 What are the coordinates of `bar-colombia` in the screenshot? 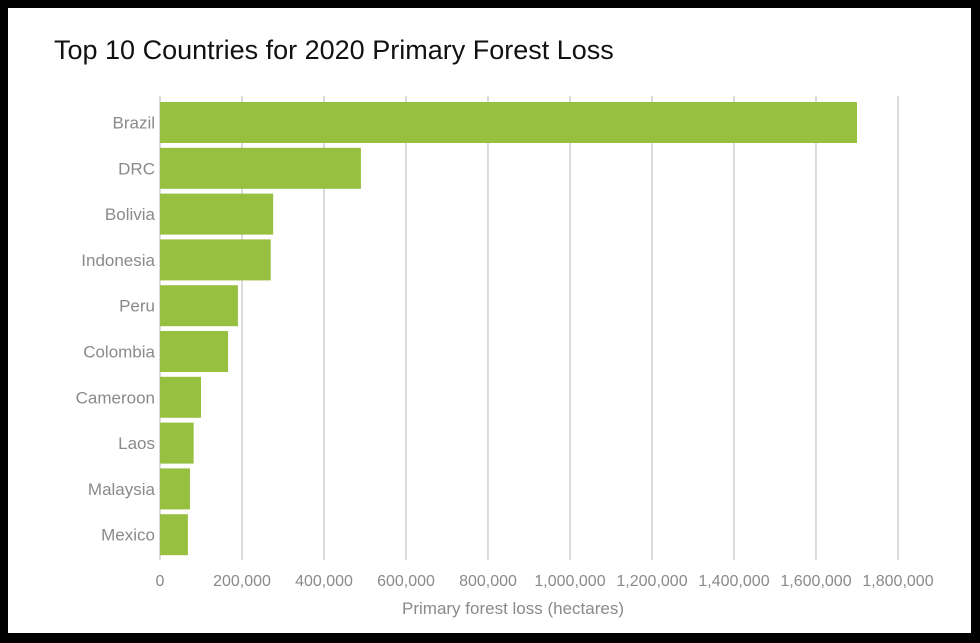 It's located at (194, 351).